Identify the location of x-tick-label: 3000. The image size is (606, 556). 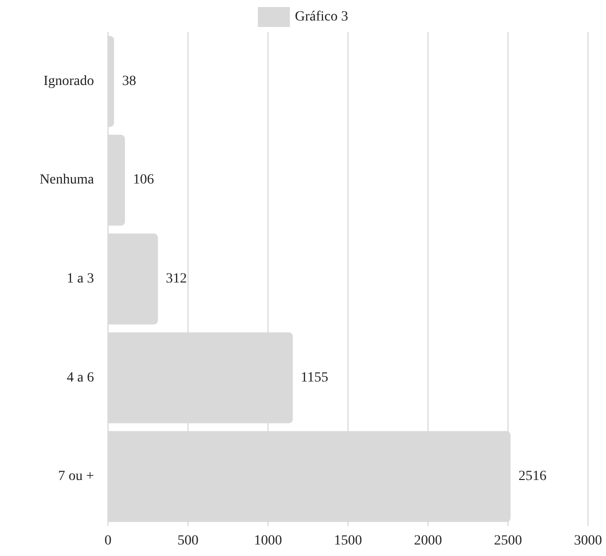
(588, 541).